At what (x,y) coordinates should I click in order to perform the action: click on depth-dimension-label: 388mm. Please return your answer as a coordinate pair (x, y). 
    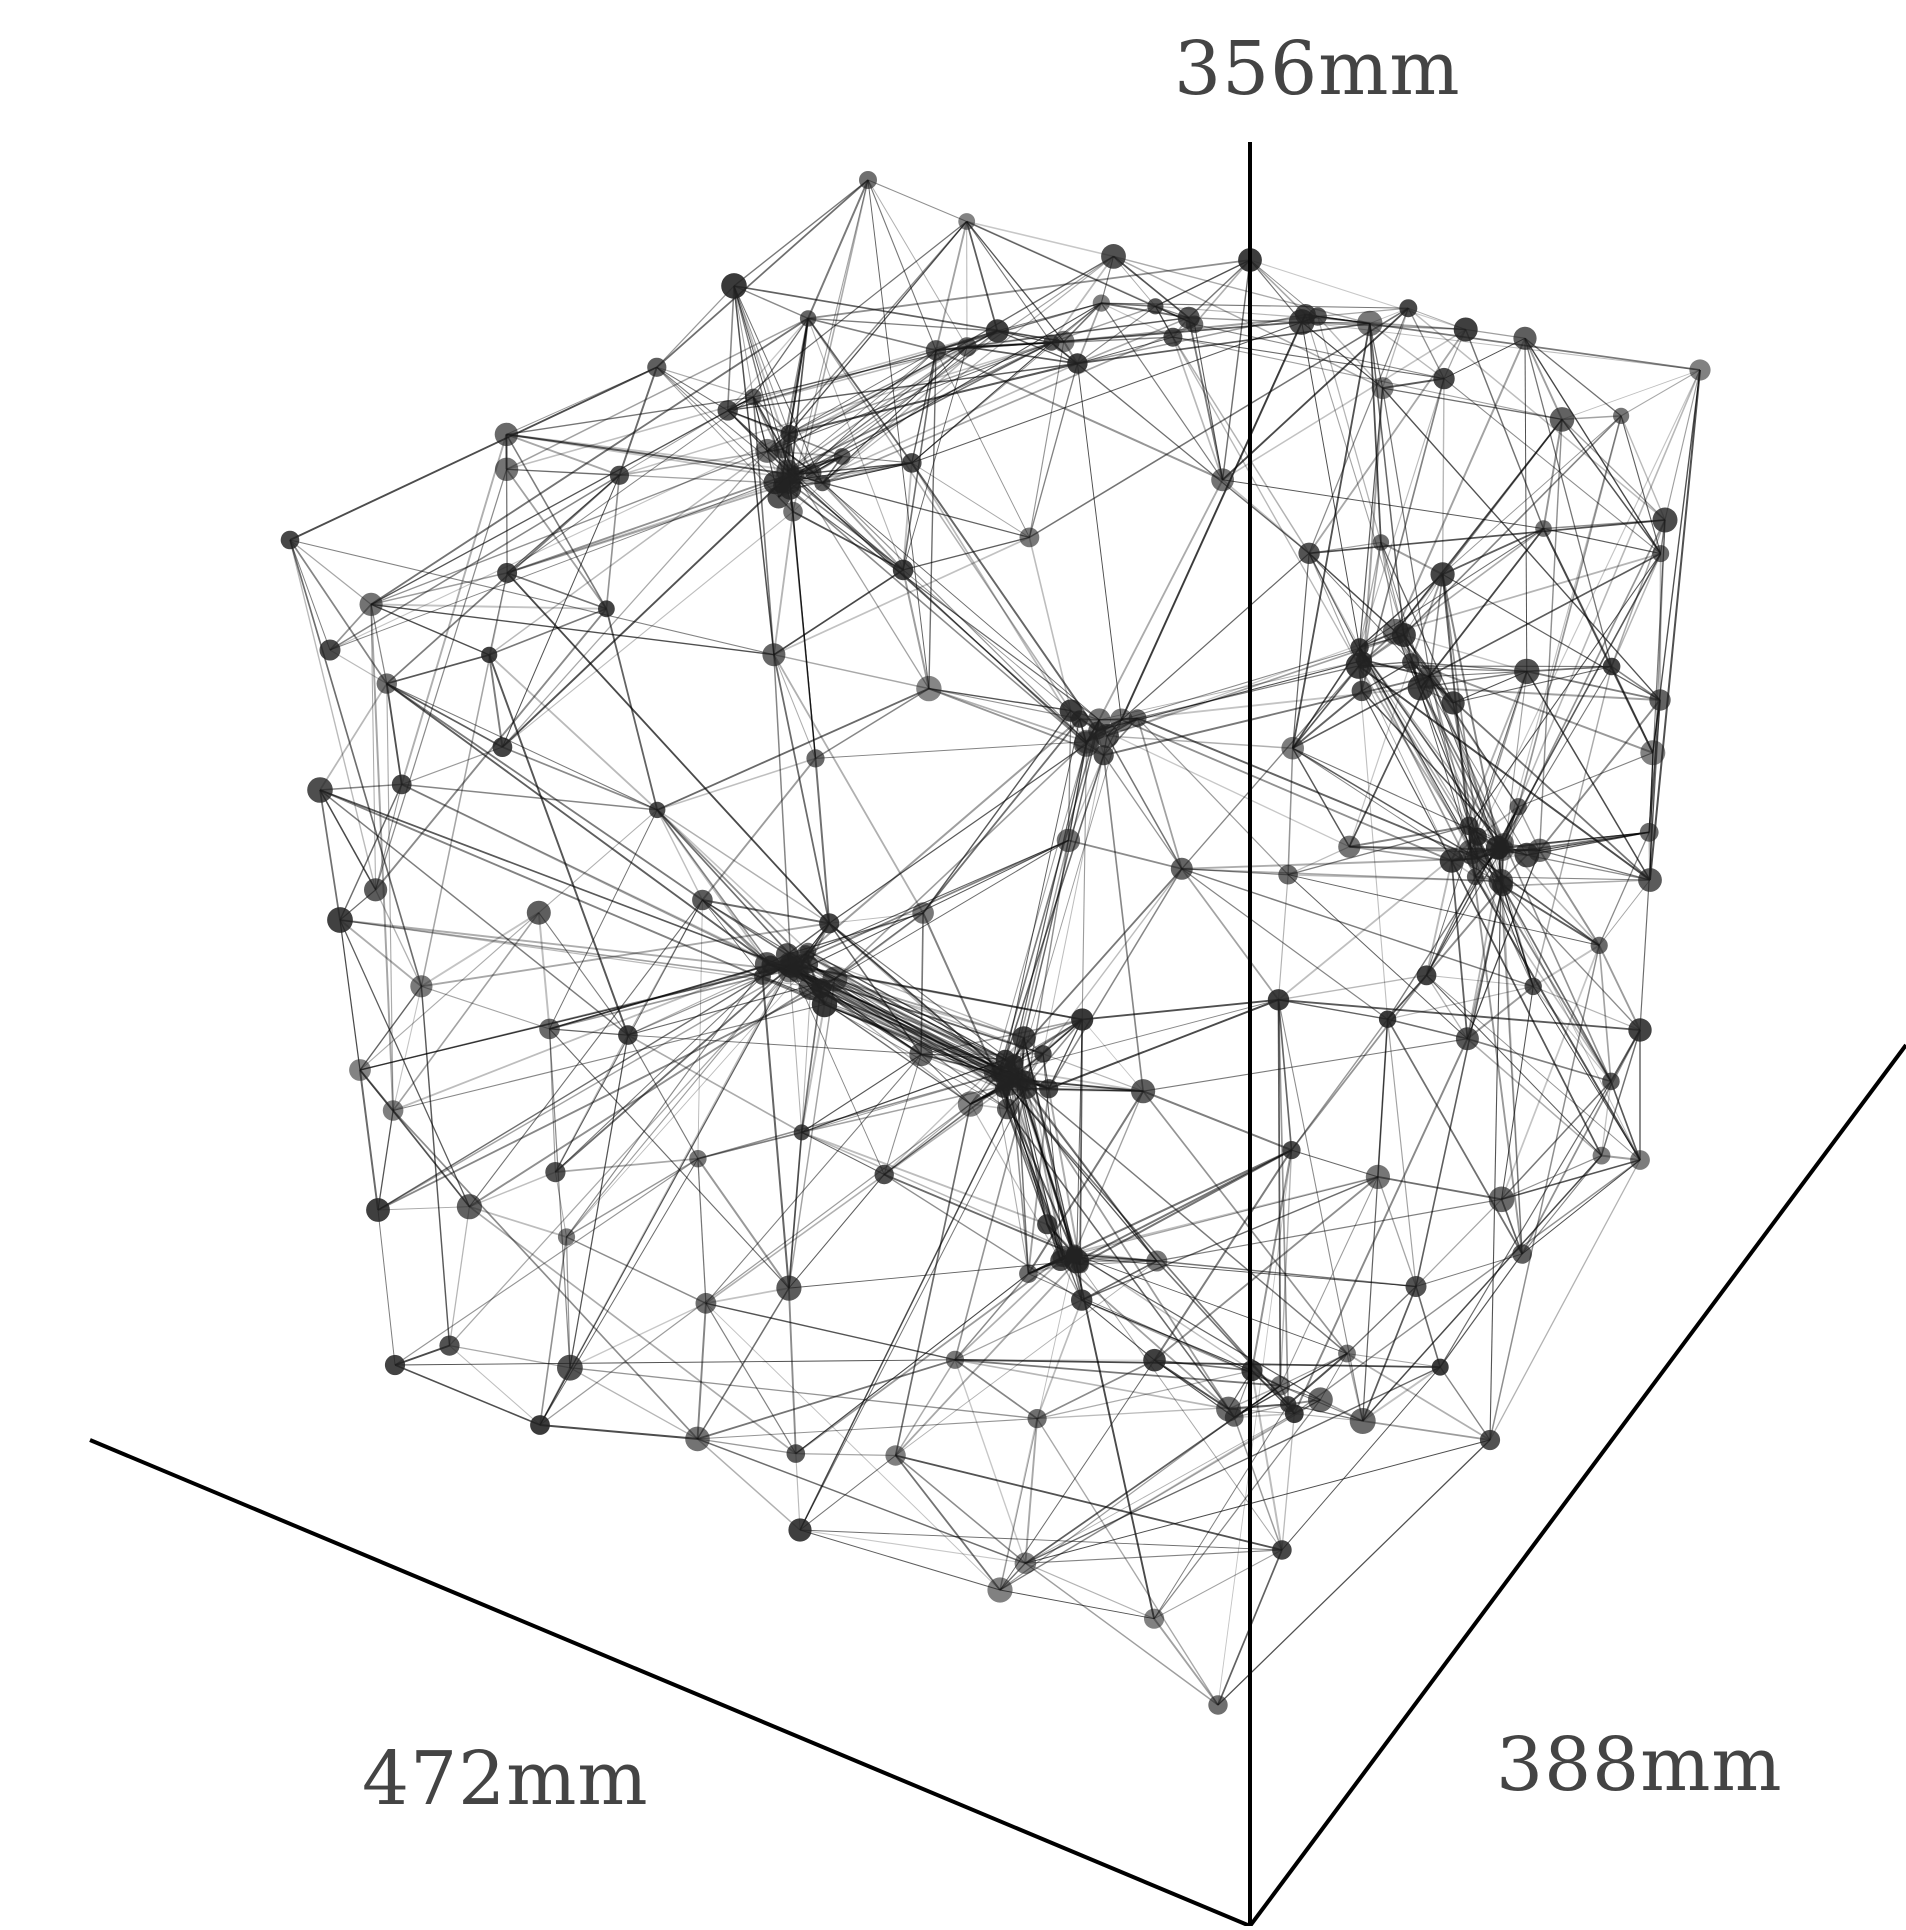
    Looking at the image, I should click on (1639, 1765).